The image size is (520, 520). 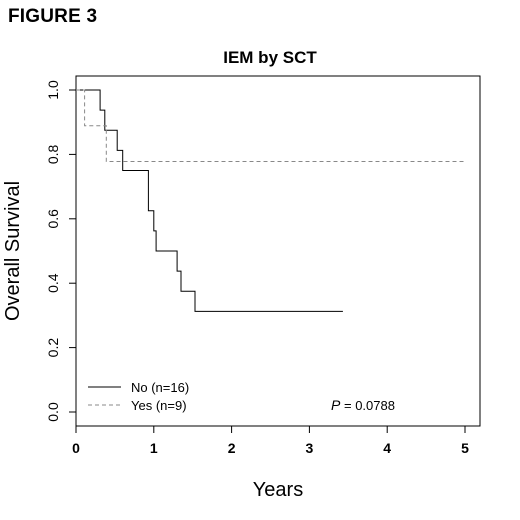 What do you see at coordinates (278, 490) in the screenshot?
I see `x-axis-label: Years` at bounding box center [278, 490].